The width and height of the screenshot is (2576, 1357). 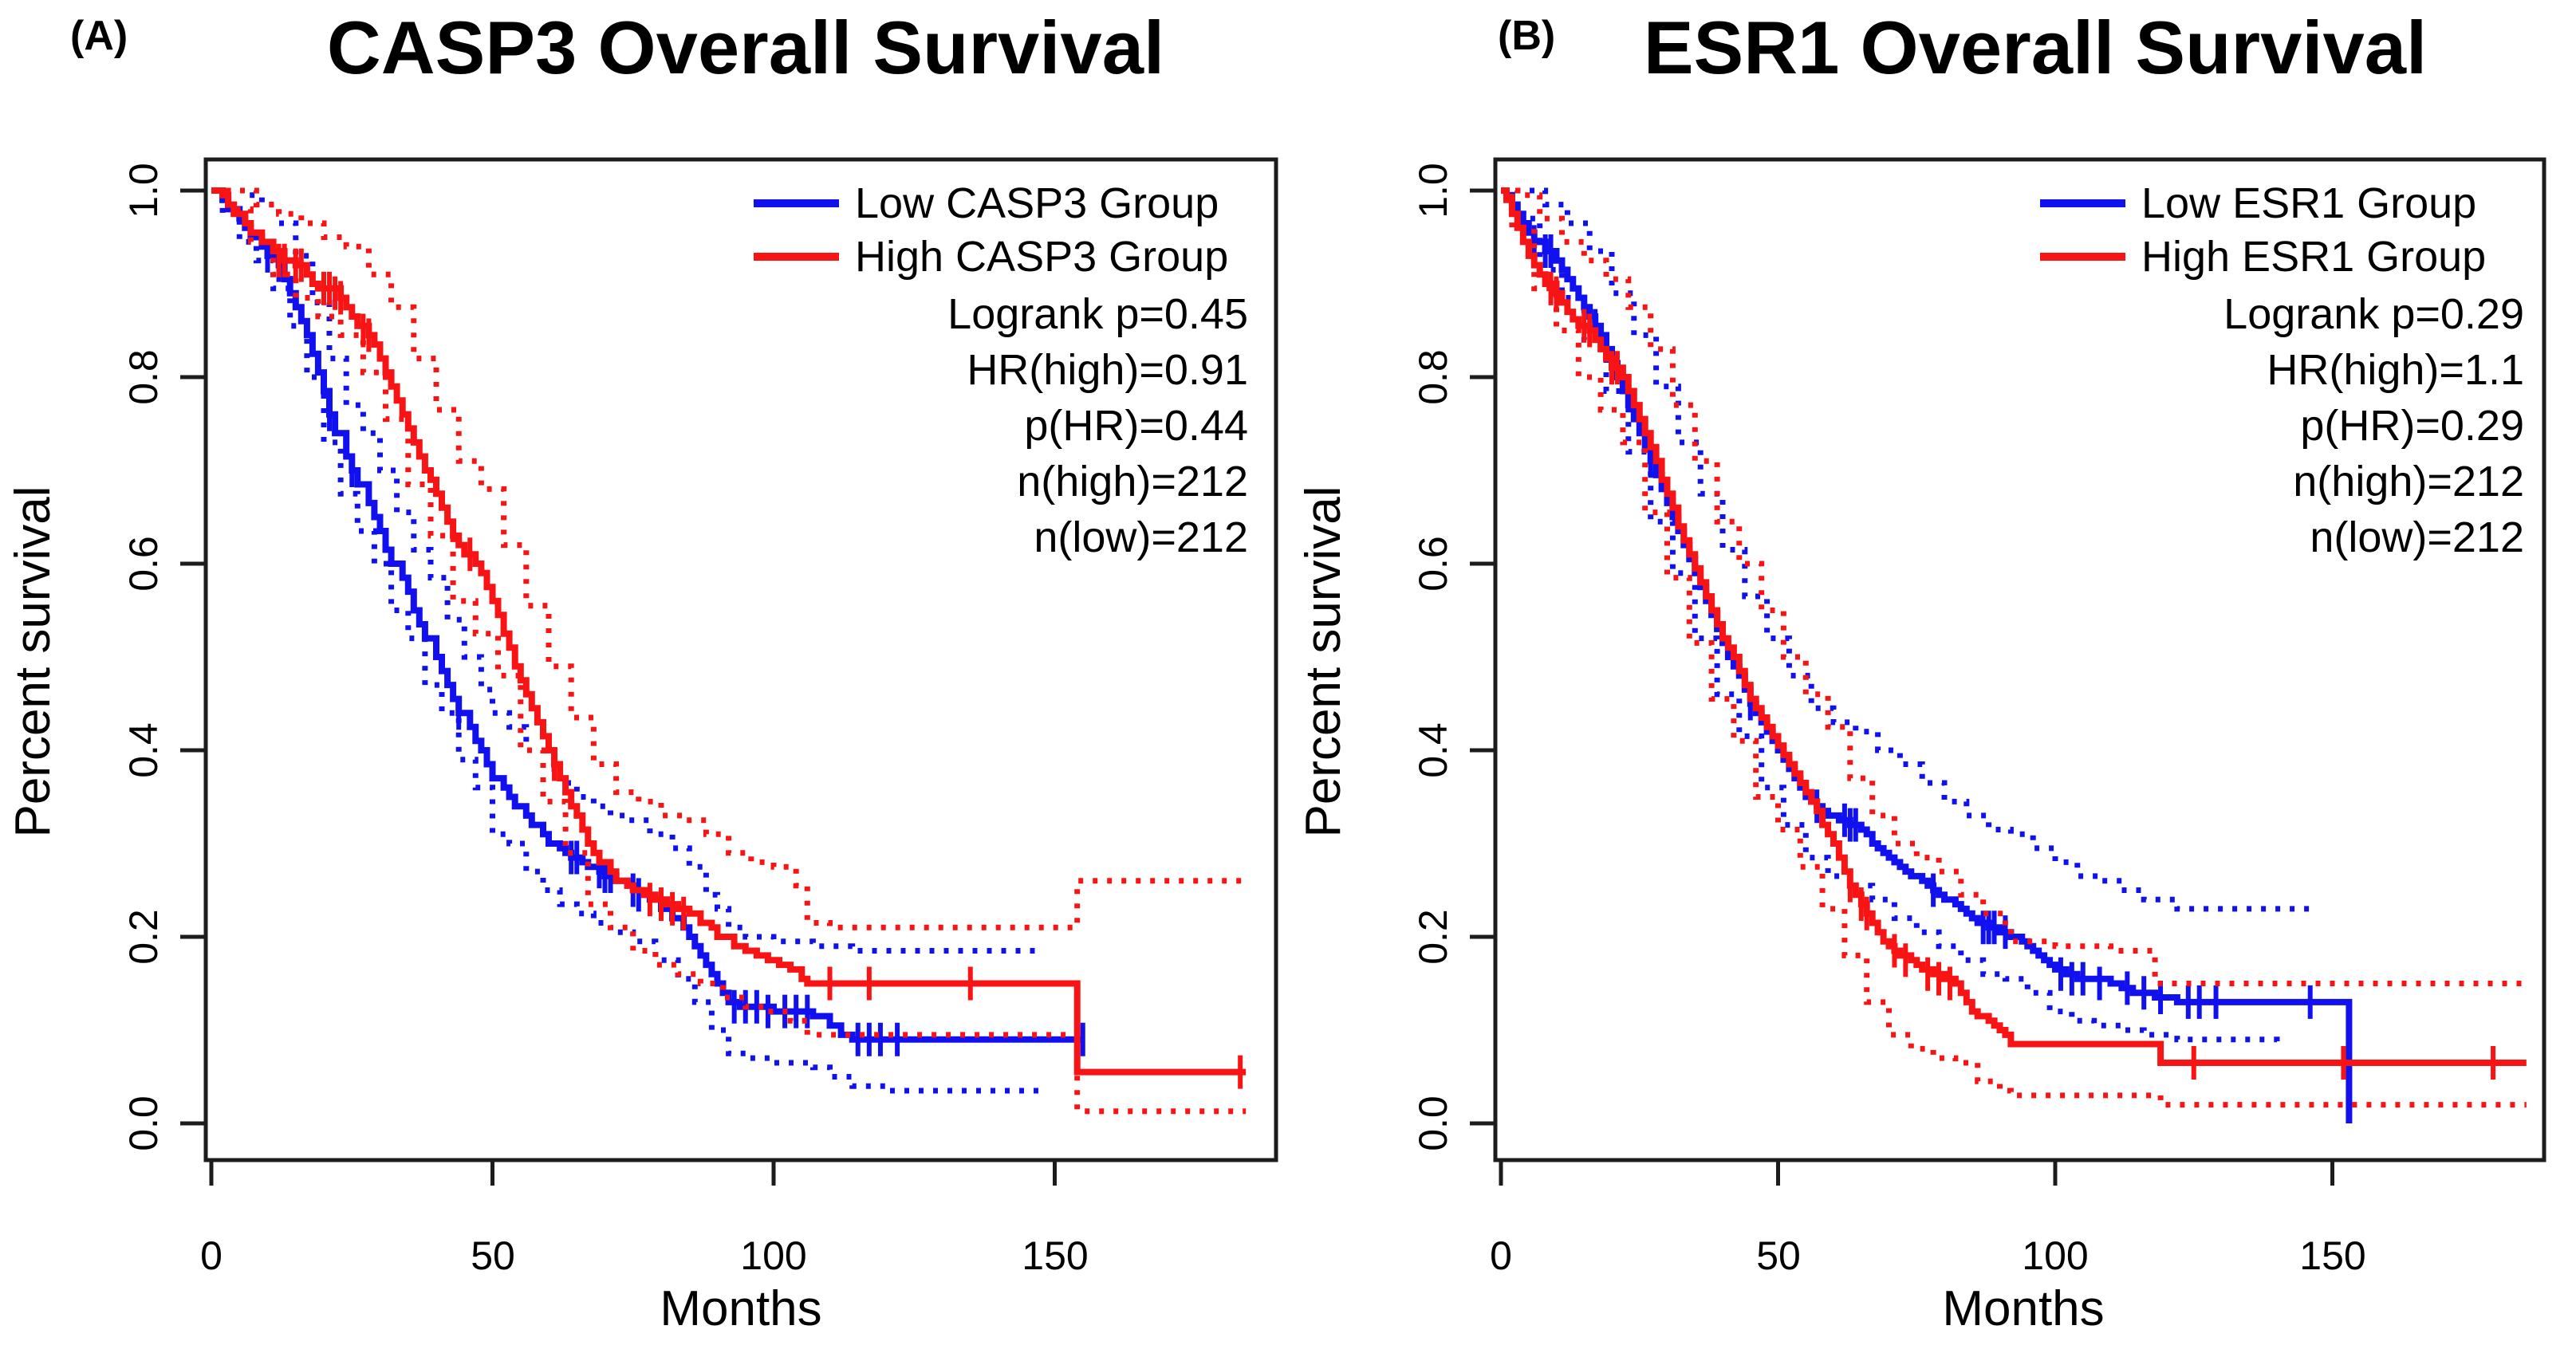 What do you see at coordinates (2395, 370) in the screenshot?
I see `panel-b-stat-hr: HR(high)=1.1` at bounding box center [2395, 370].